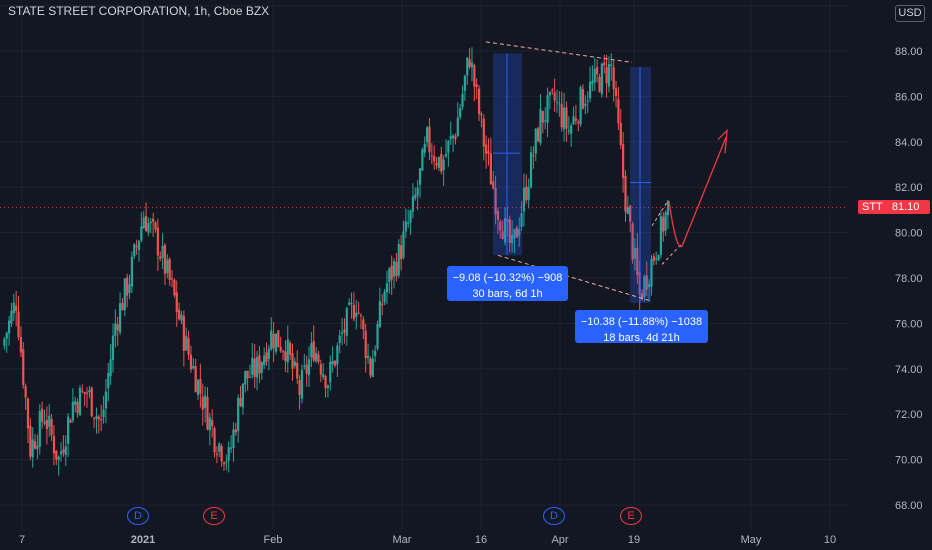 The image size is (932, 550). What do you see at coordinates (909, 97) in the screenshot?
I see `y-tick-label: 86.00` at bounding box center [909, 97].